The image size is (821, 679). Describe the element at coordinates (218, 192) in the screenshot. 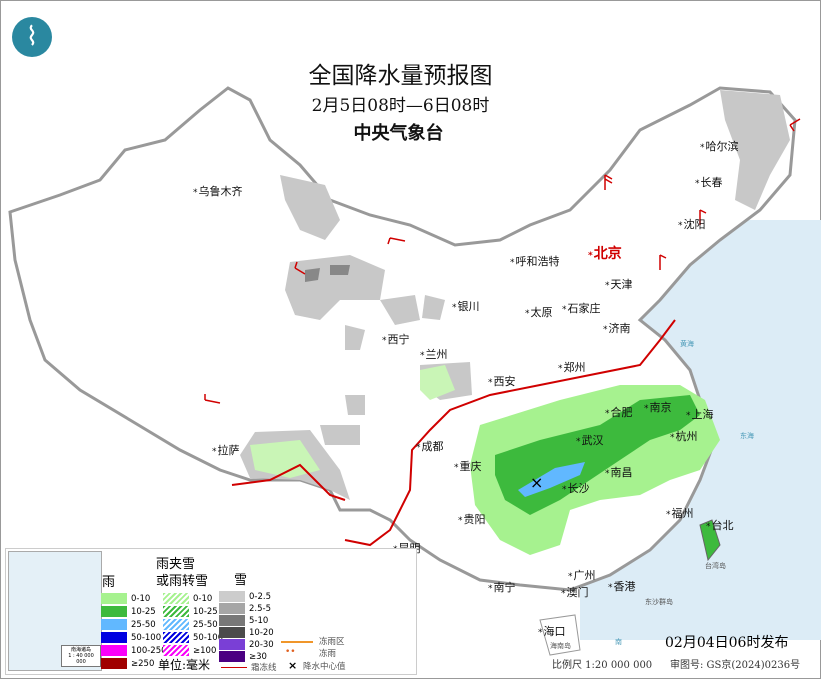

I see `city-label: 乌鲁木齐` at that location.